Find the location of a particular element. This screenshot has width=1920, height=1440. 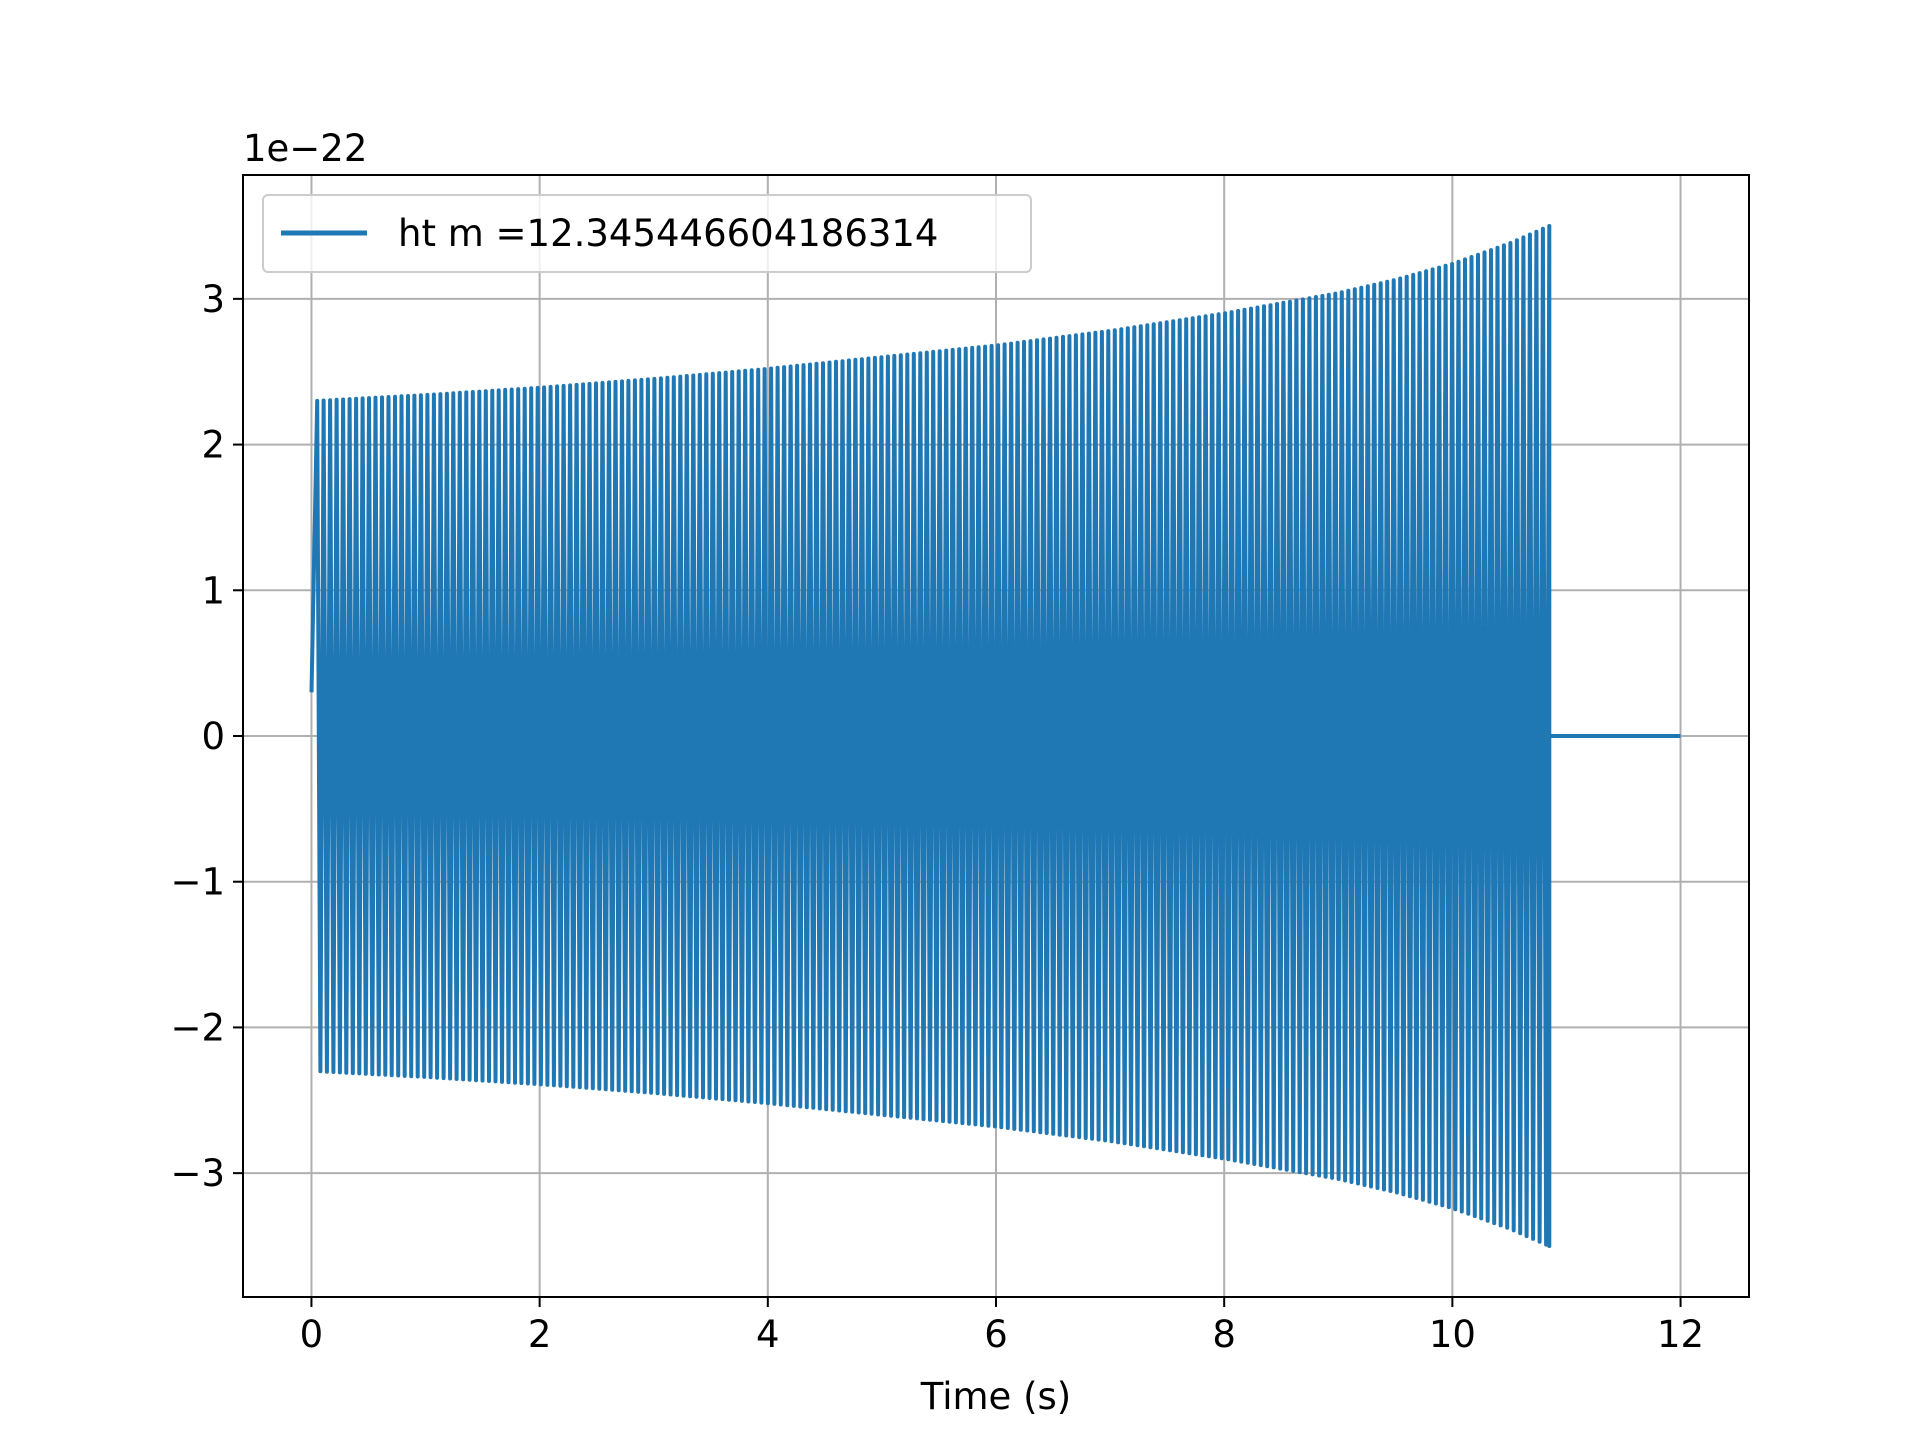

y-axis-offset-text: 1e−22 is located at coordinates (305, 148).